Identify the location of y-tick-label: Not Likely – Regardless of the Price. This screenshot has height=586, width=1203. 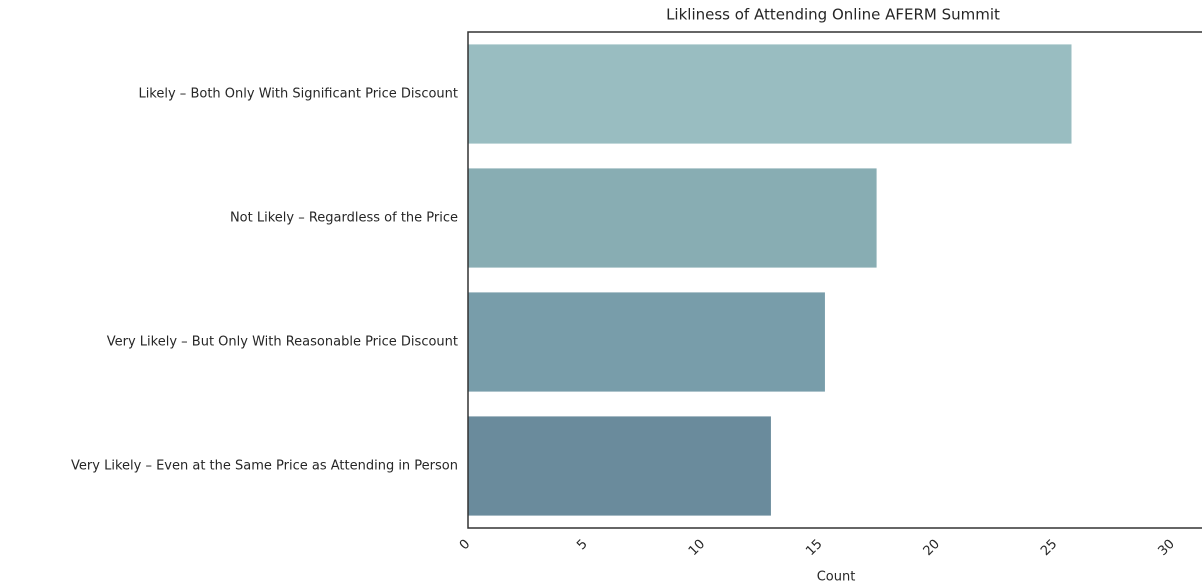
(344, 218).